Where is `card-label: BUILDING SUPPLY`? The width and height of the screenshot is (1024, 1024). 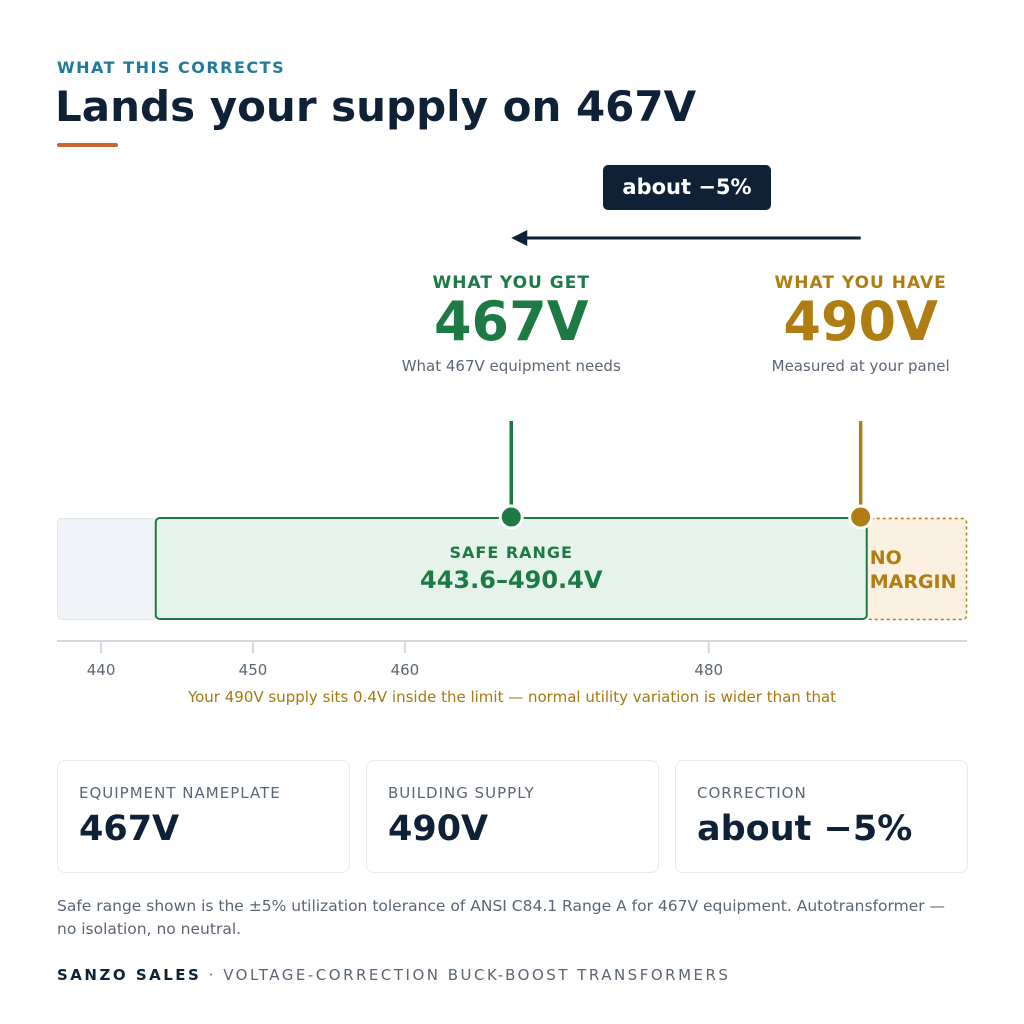 card-label: BUILDING SUPPLY is located at coordinates (461, 793).